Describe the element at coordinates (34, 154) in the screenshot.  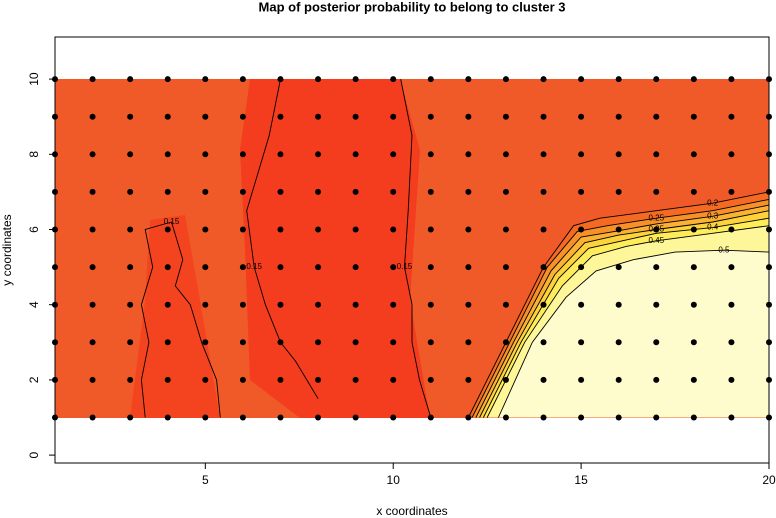
I see `y-tick-label: 8` at that location.